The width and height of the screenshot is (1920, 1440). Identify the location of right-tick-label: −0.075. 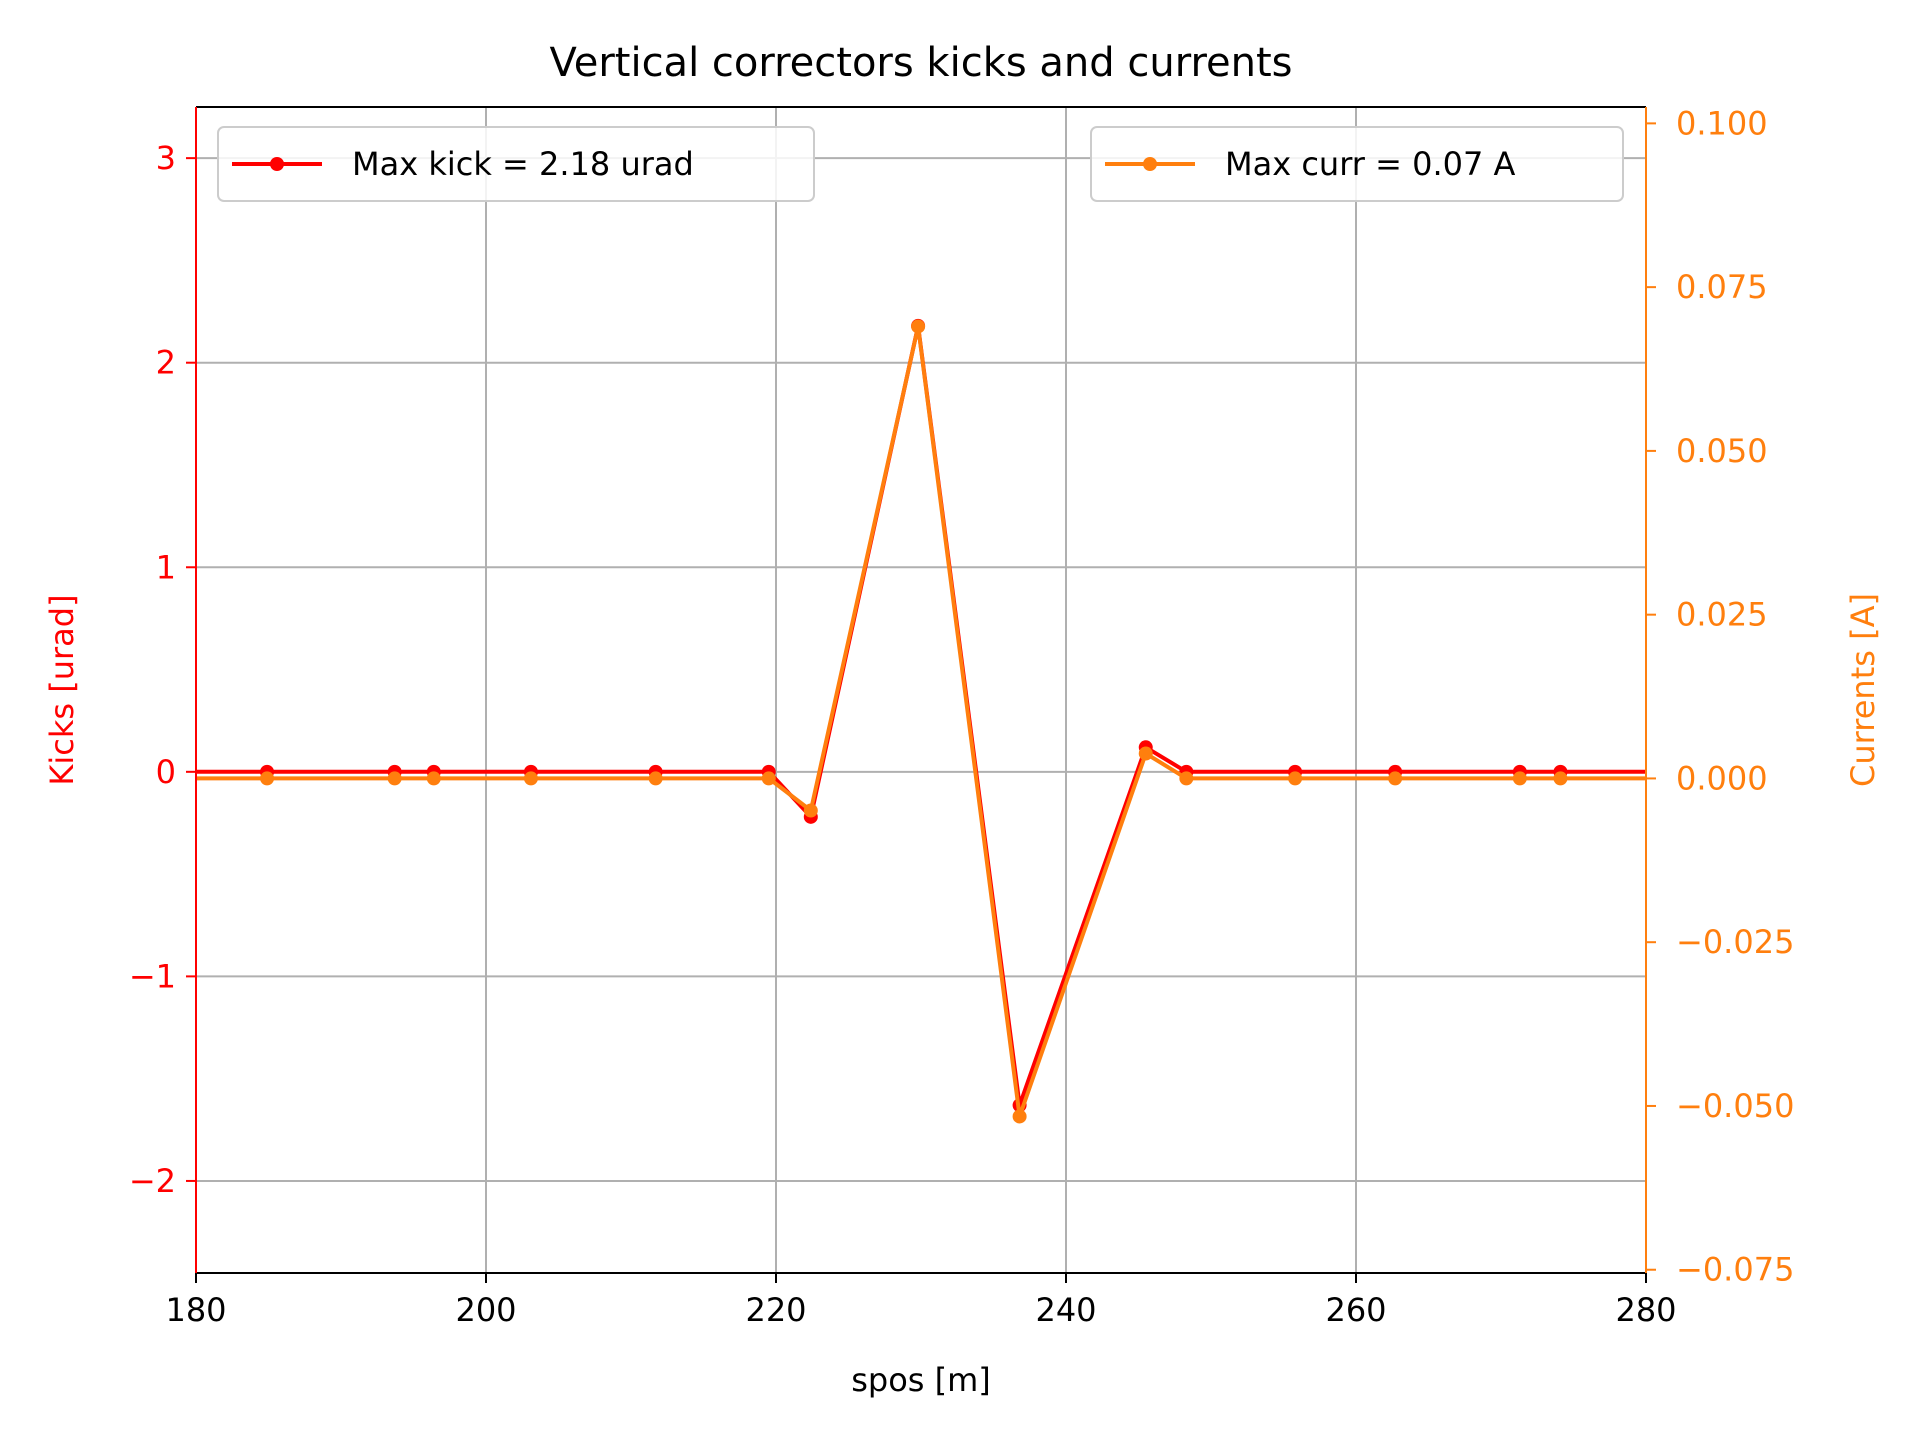
(1735, 1270).